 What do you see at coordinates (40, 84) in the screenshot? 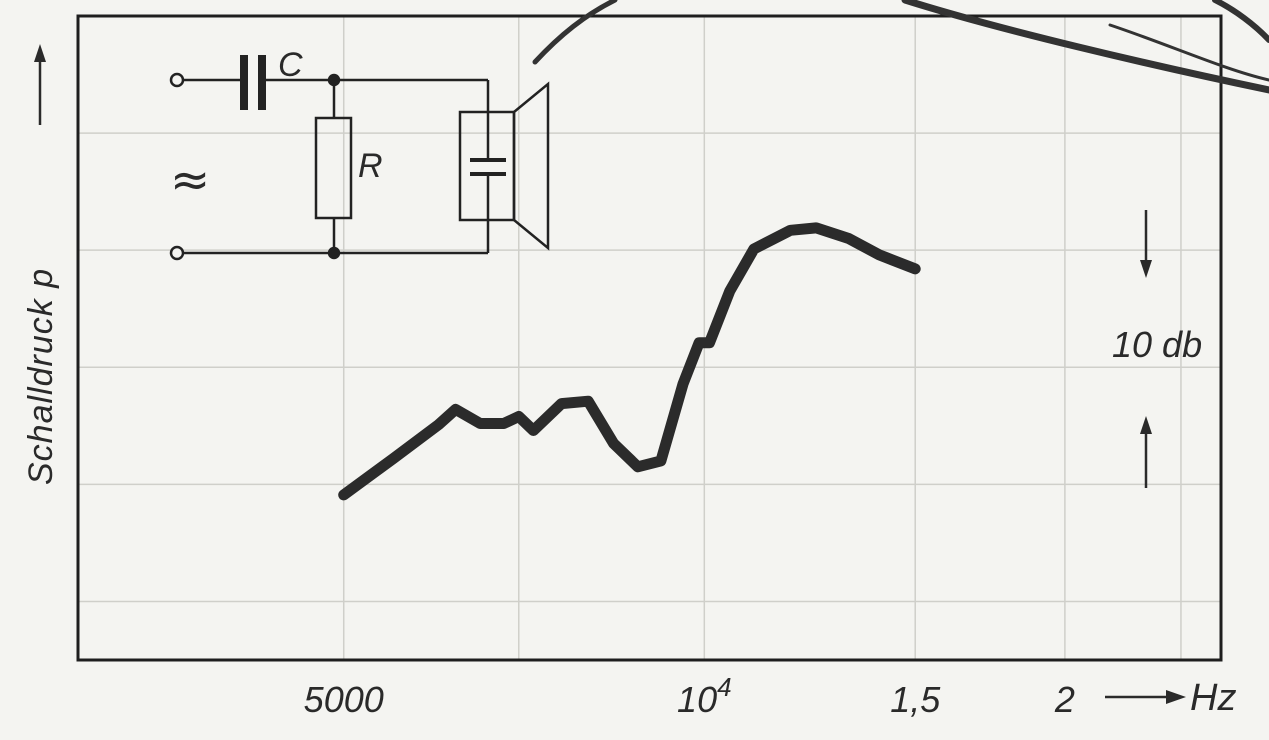
I see `y-axis-arrow` at bounding box center [40, 84].